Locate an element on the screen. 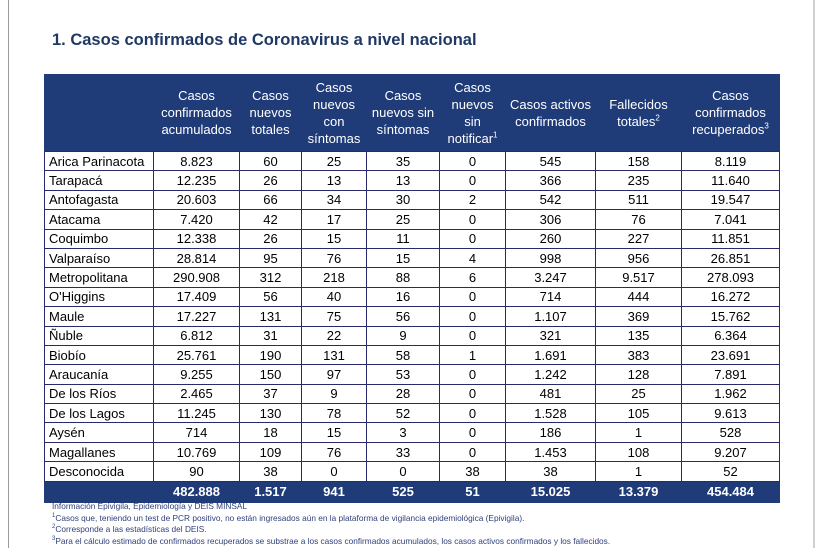 Image resolution: width=815 pixels, height=548 pixels. value-cell: 1.453 is located at coordinates (550, 452).